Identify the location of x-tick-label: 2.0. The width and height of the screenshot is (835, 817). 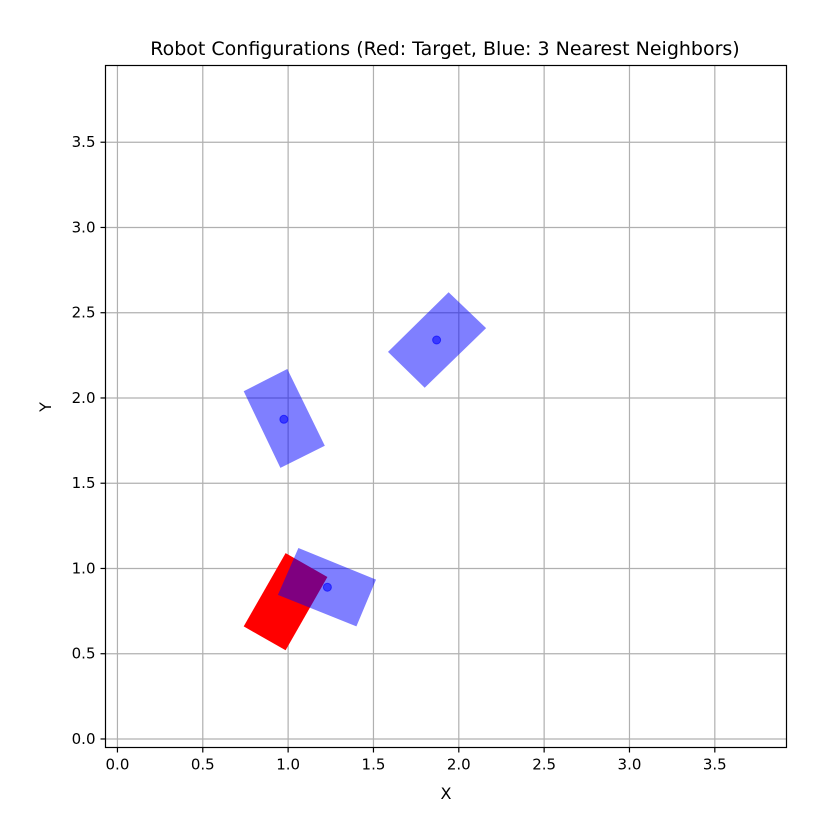
(459, 765).